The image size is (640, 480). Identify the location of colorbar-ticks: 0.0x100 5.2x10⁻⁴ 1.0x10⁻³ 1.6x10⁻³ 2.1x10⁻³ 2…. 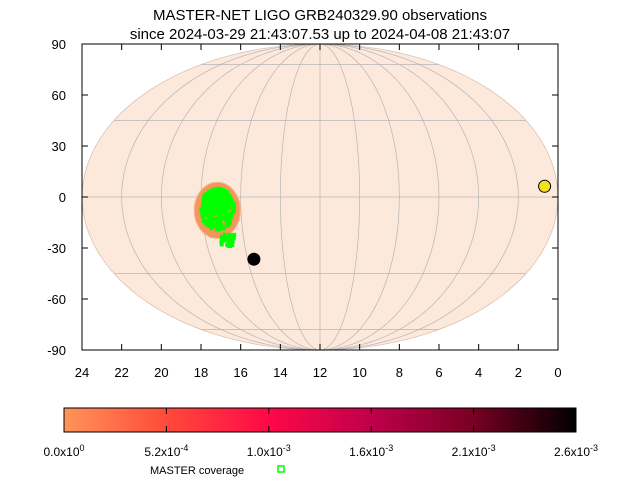
(320, 433).